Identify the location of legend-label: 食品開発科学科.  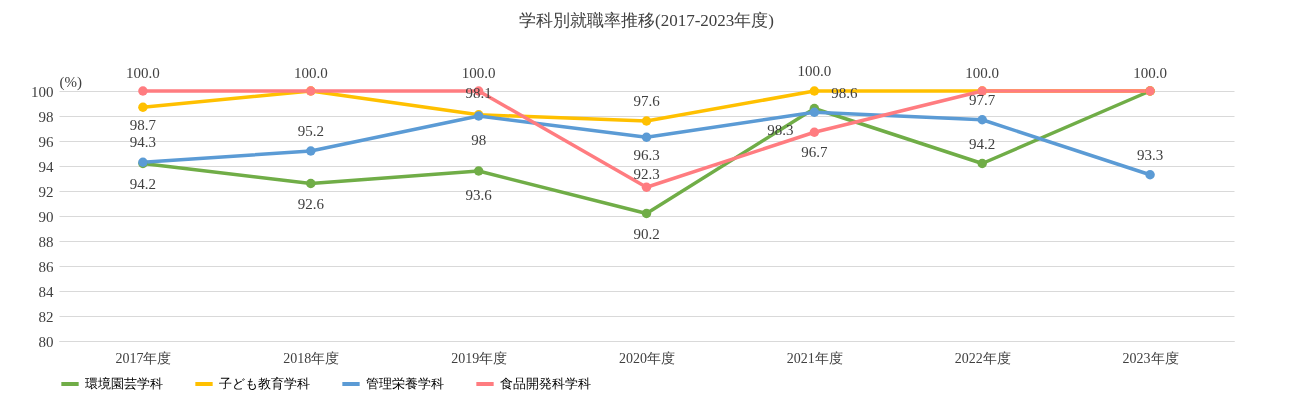
(545, 383).